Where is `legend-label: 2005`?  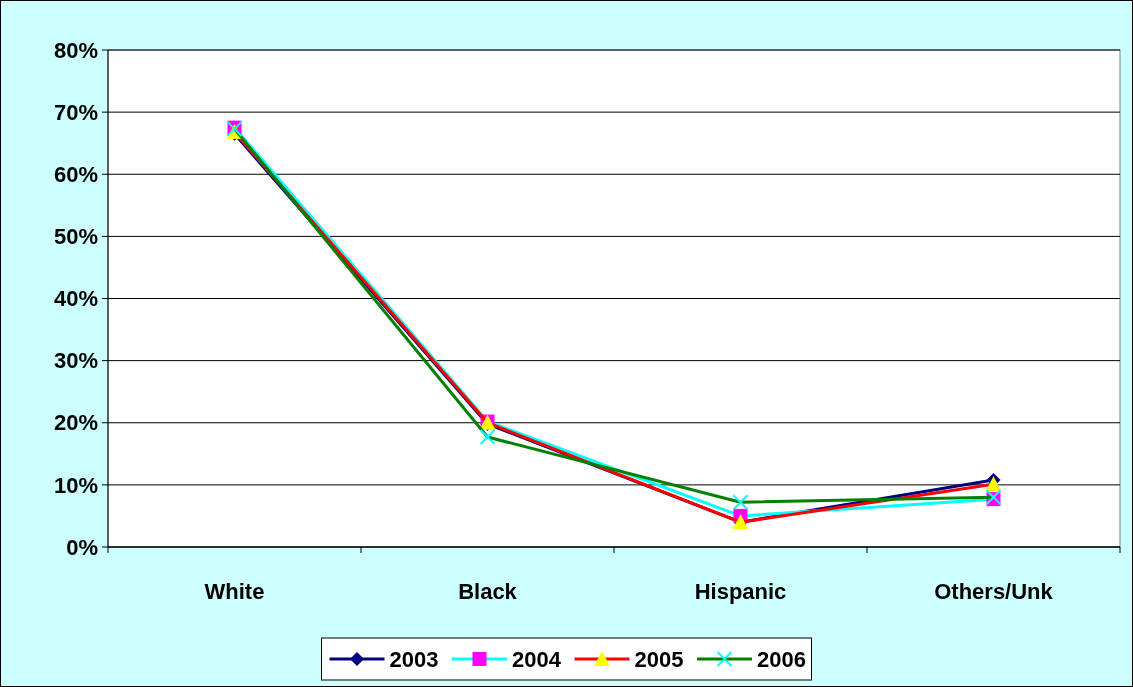
legend-label: 2005 is located at coordinates (659, 659).